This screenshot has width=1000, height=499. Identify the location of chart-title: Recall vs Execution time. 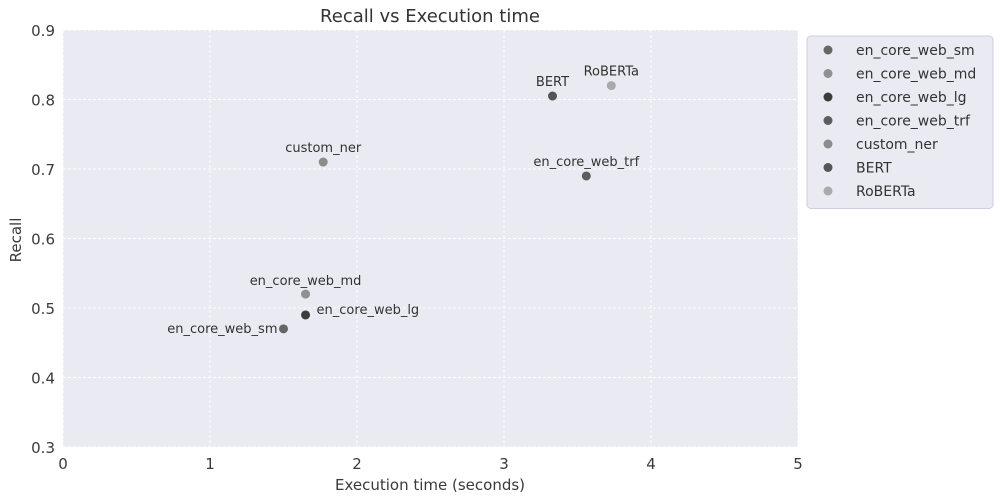
(430, 16).